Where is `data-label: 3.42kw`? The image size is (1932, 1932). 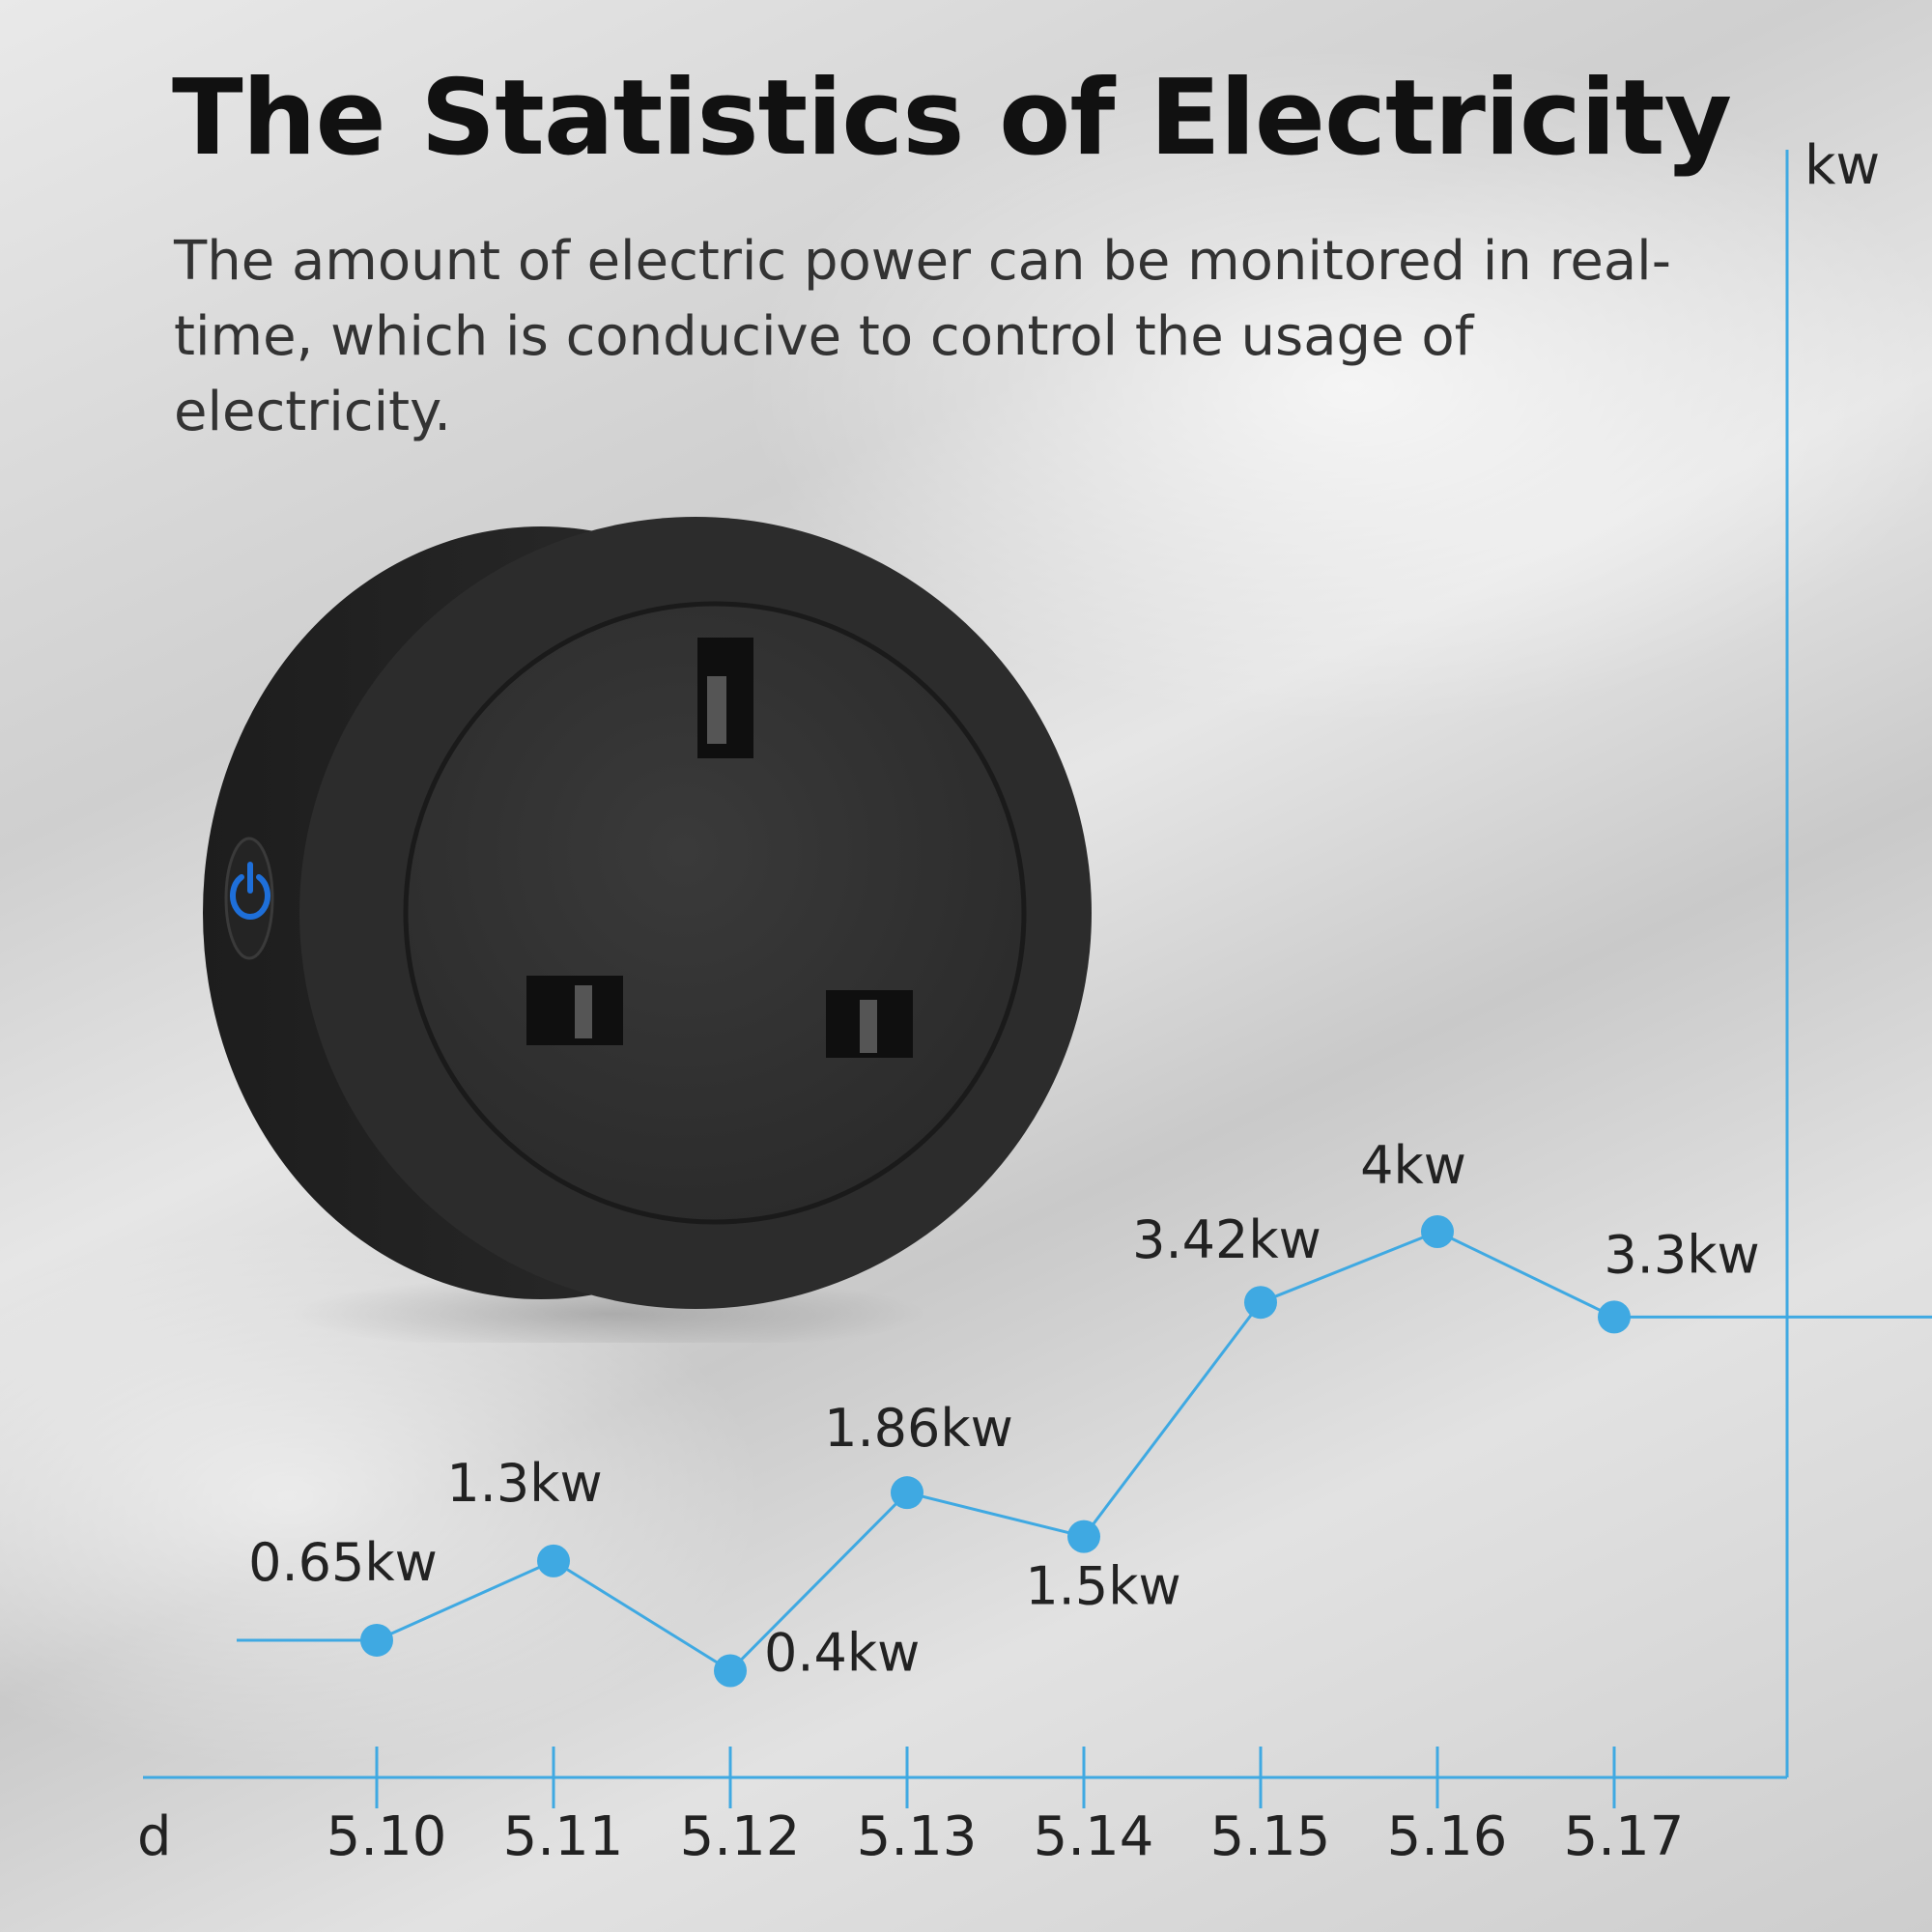 data-label: 3.42kw is located at coordinates (1226, 1239).